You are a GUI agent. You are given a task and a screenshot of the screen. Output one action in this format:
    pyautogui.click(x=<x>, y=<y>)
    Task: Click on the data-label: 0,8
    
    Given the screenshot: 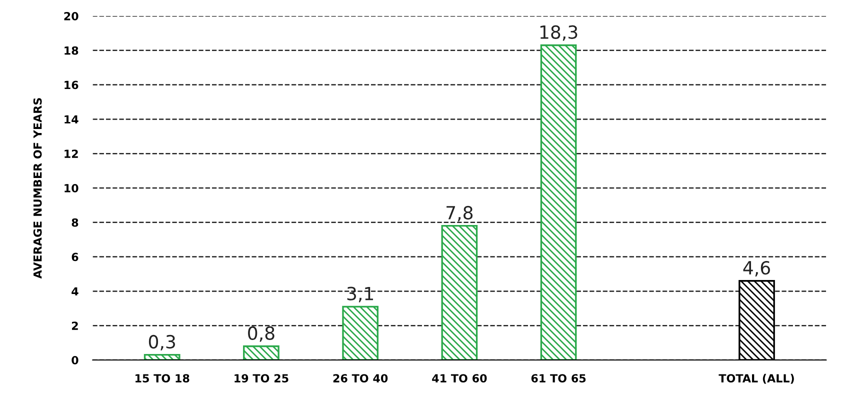 What is the action you would take?
    pyautogui.click(x=261, y=334)
    